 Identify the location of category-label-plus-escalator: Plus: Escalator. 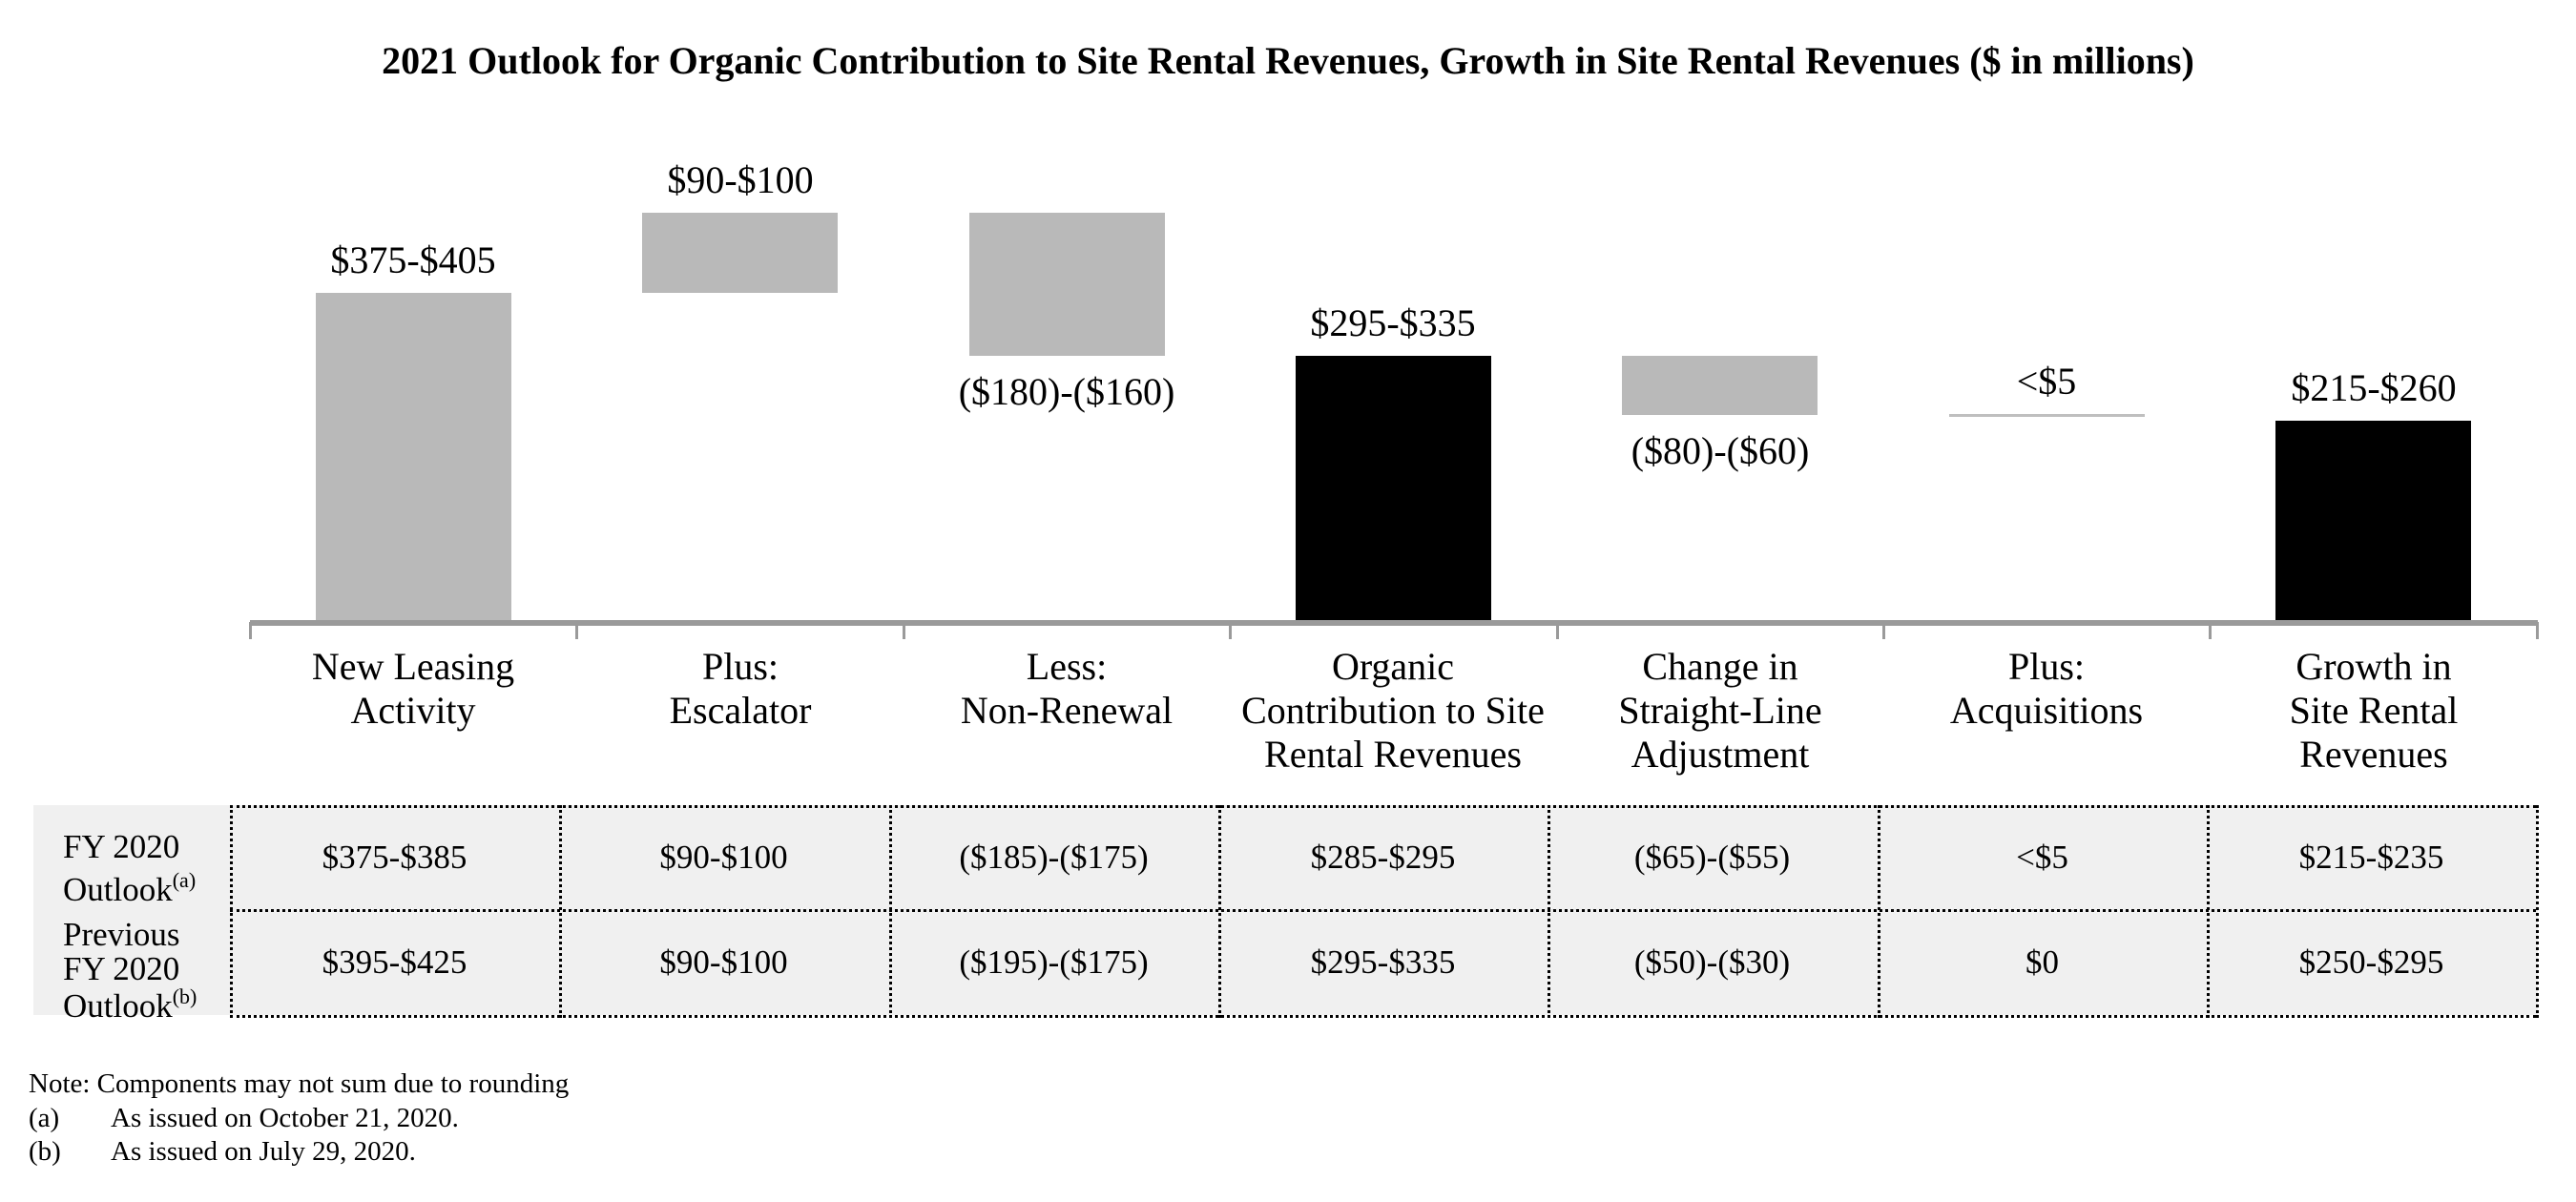
(740, 688).